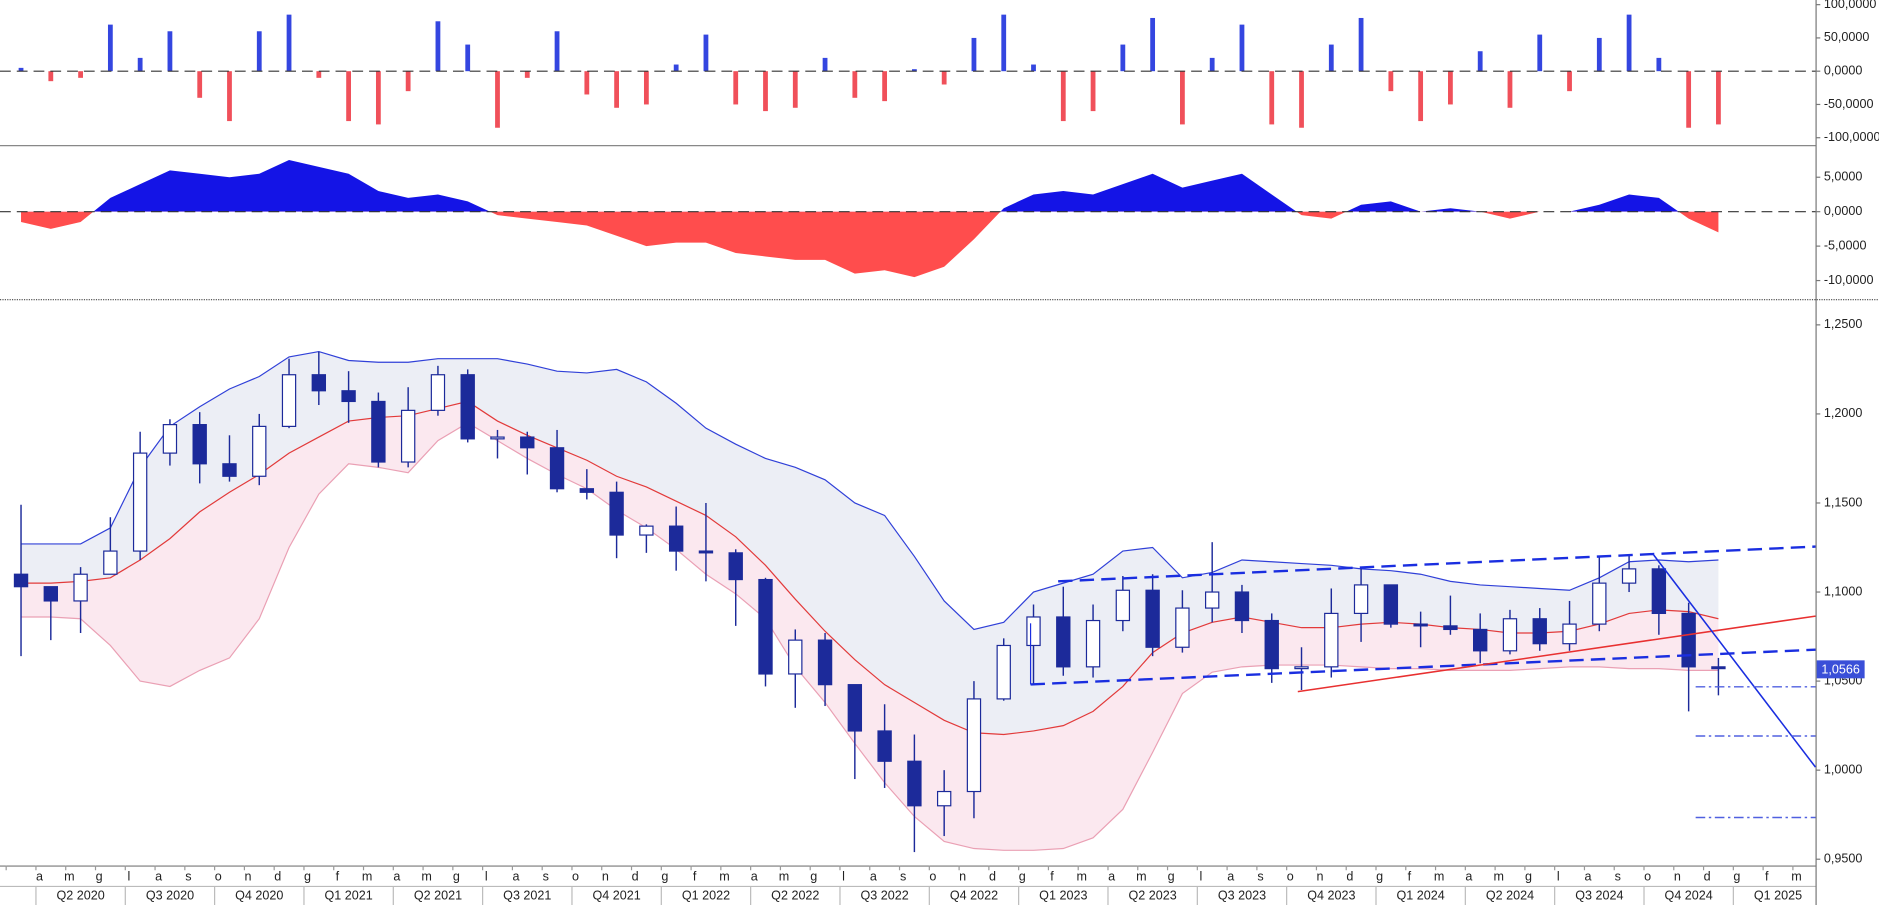  What do you see at coordinates (870, 244) in the screenshot?
I see `oscillator-area` at bounding box center [870, 244].